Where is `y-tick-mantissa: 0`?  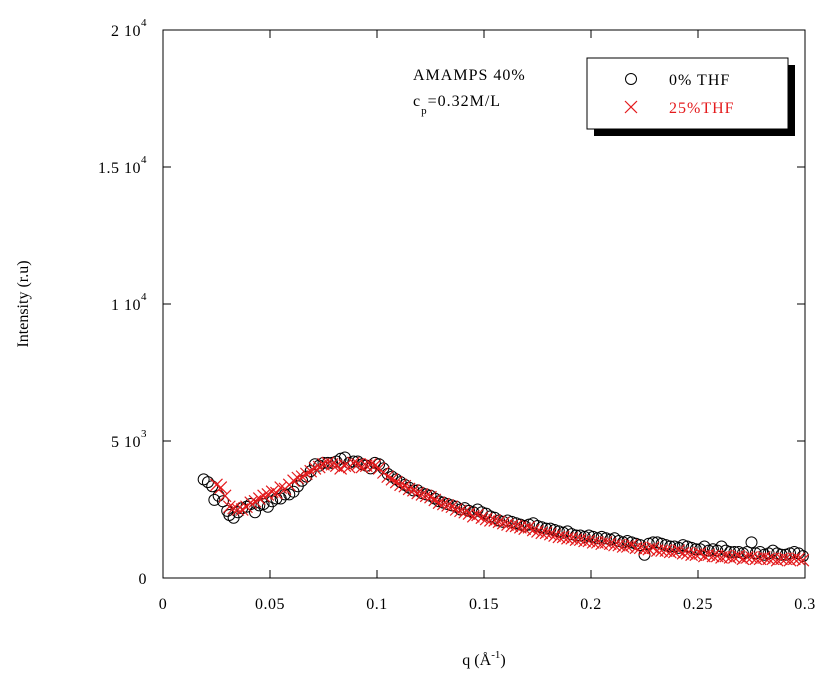
y-tick-mantissa: 0 is located at coordinates (143, 579).